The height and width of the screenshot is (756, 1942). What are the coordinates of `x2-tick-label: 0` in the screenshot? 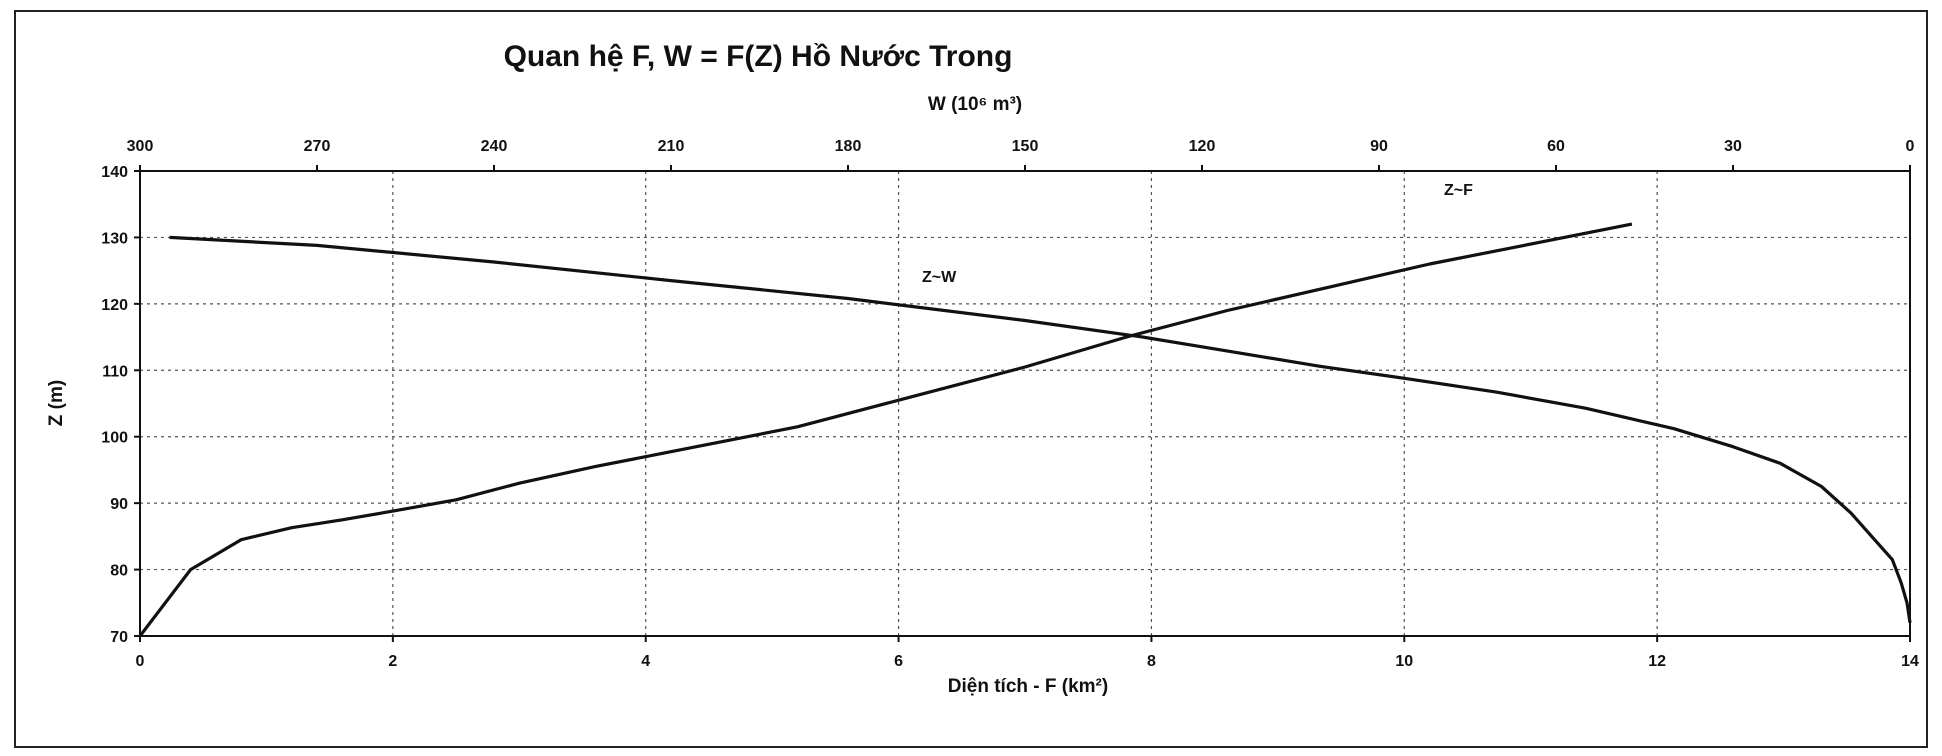 It's located at (1910, 146).